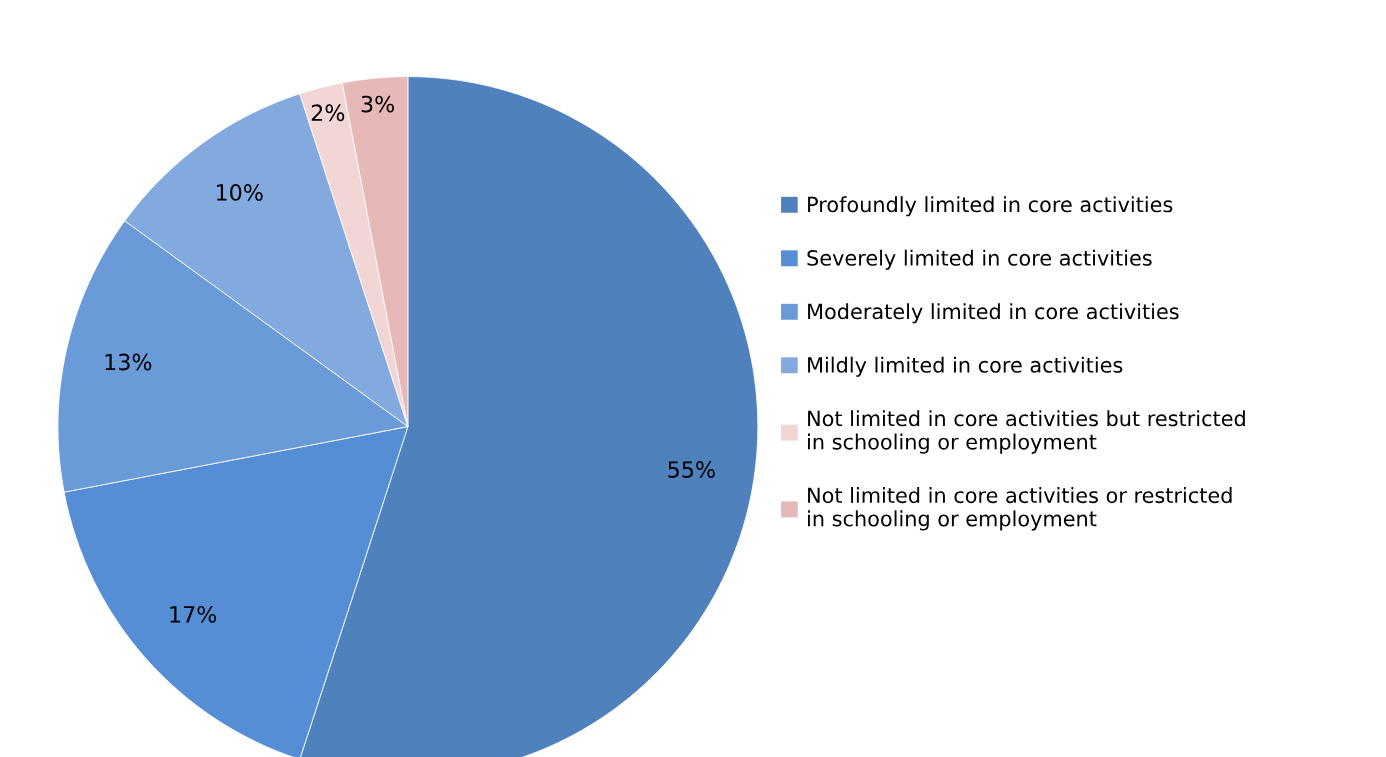 Image resolution: width=1386 pixels, height=757 pixels. Describe the element at coordinates (993, 313) in the screenshot. I see `legend-label: Moderately limited in core activities` at that location.